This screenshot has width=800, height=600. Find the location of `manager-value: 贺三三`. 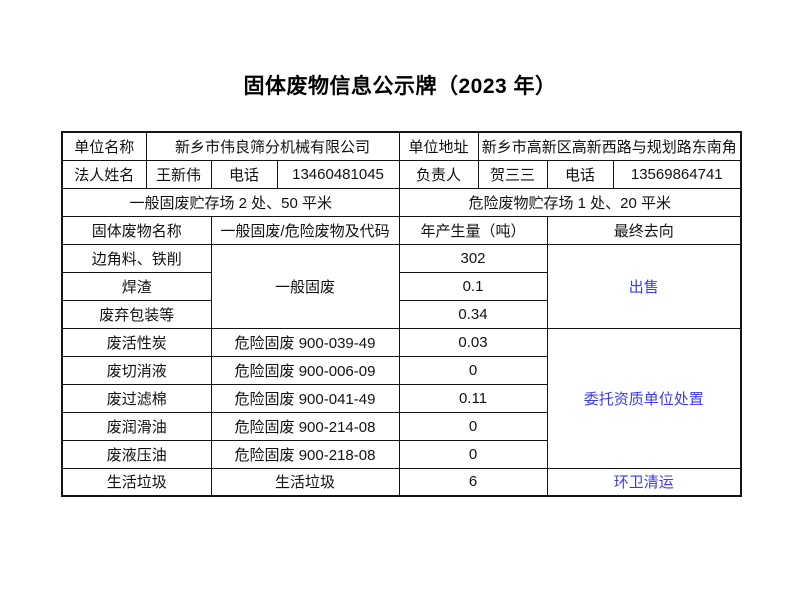

manager-value: 贺三三 is located at coordinates (512, 174).